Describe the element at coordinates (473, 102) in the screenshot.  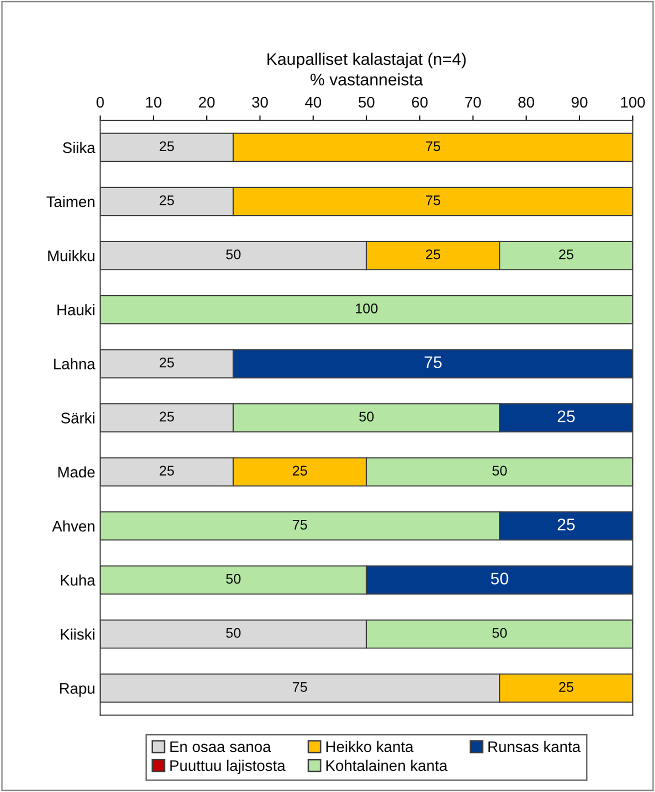
I see `x-tick-label: 70` at that location.